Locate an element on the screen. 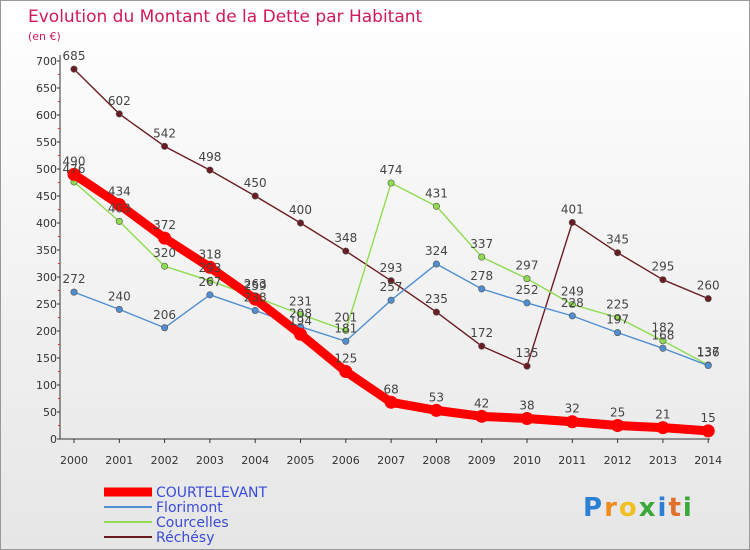  data-label-courcelles: 297 is located at coordinates (527, 266).